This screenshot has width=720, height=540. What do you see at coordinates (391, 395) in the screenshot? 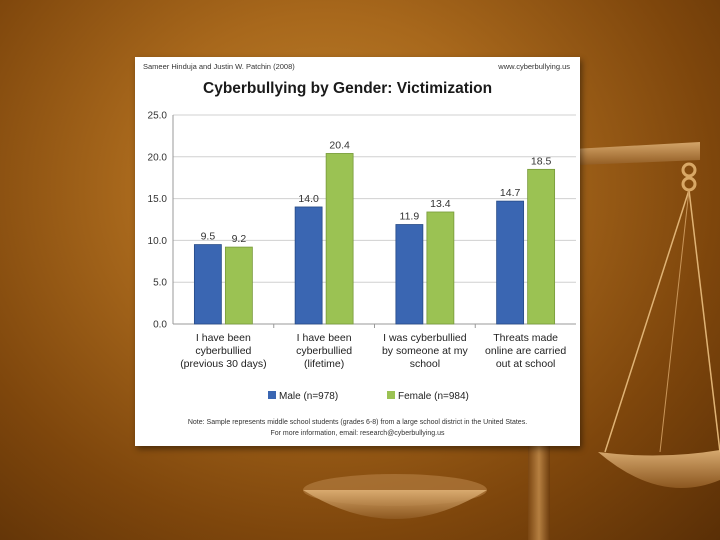
I see `legend-swatch-female` at bounding box center [391, 395].